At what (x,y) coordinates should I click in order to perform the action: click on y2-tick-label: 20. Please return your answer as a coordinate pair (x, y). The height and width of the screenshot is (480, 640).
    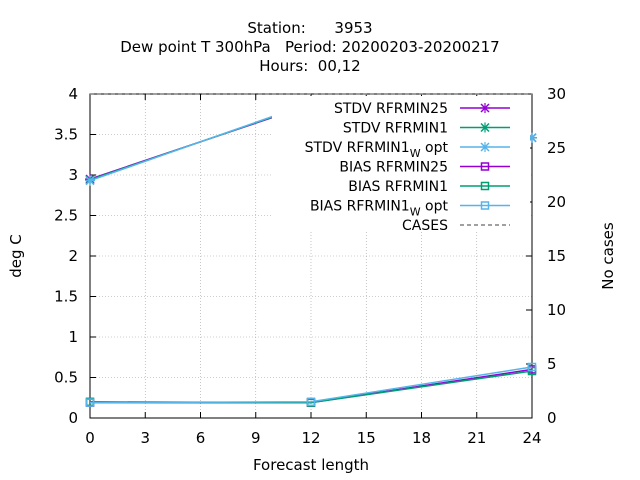
    Looking at the image, I should click on (556, 202).